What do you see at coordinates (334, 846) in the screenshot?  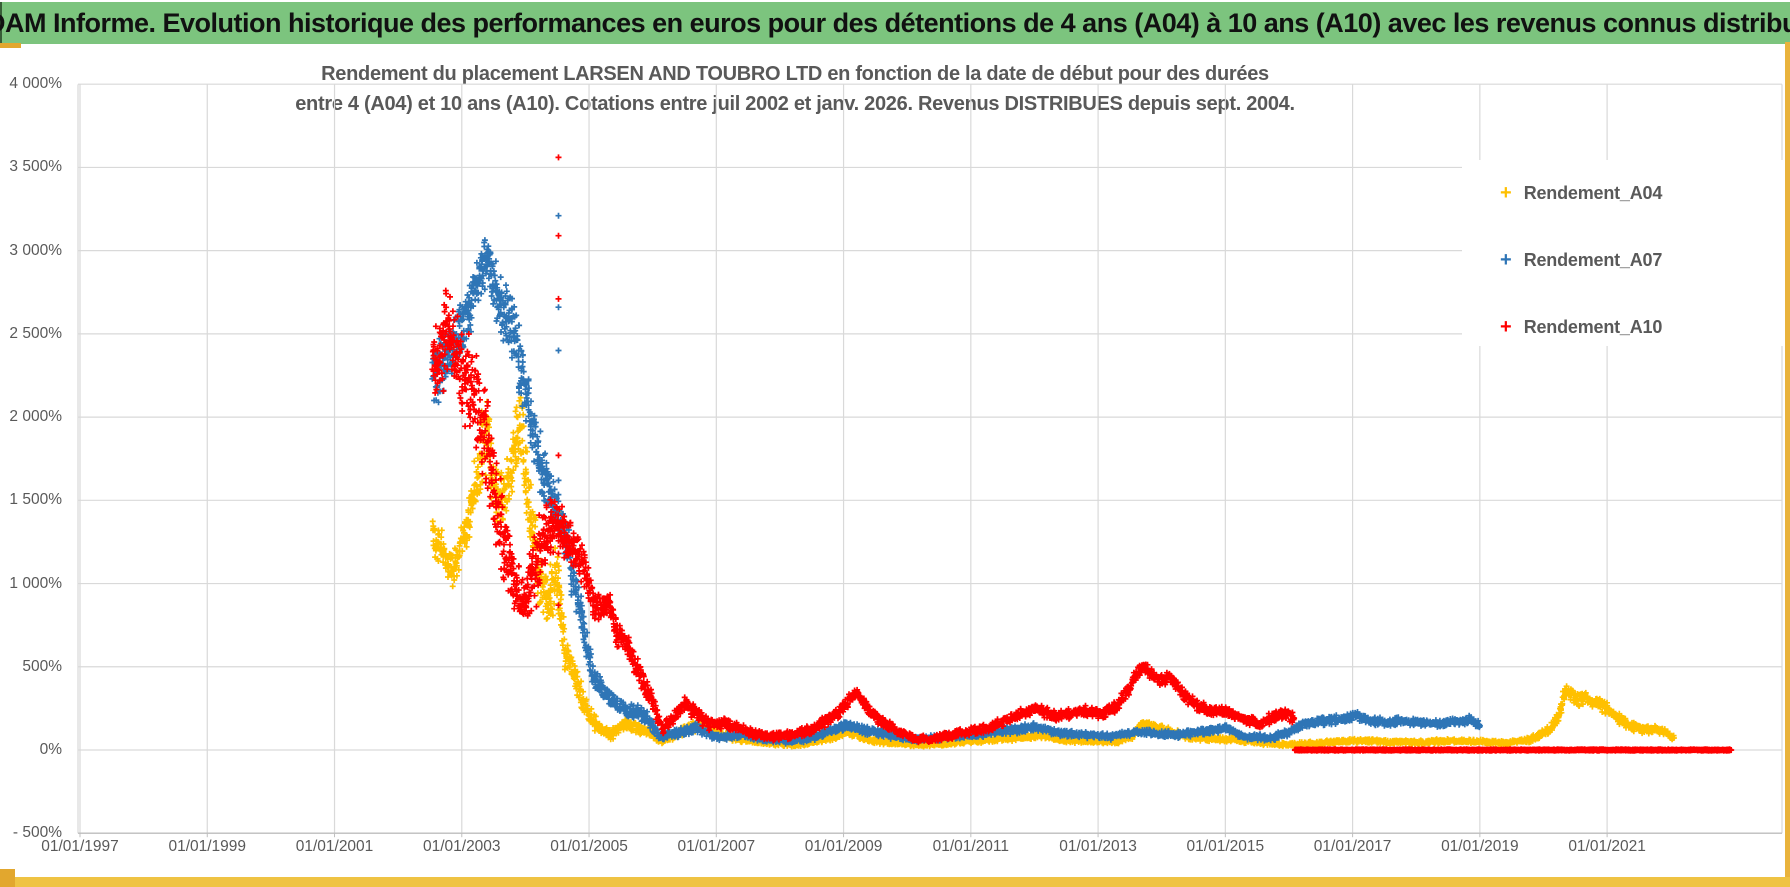 I see `x-axis-label: 01/01/2001` at bounding box center [334, 846].